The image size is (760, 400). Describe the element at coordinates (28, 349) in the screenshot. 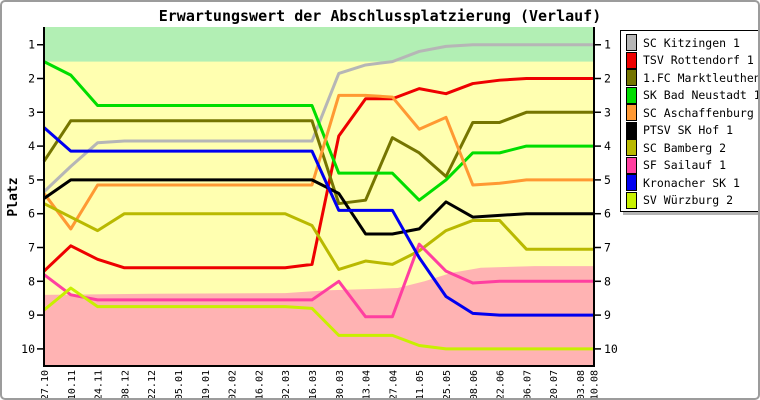

I see `y-tick-label-left: 10` at that location.